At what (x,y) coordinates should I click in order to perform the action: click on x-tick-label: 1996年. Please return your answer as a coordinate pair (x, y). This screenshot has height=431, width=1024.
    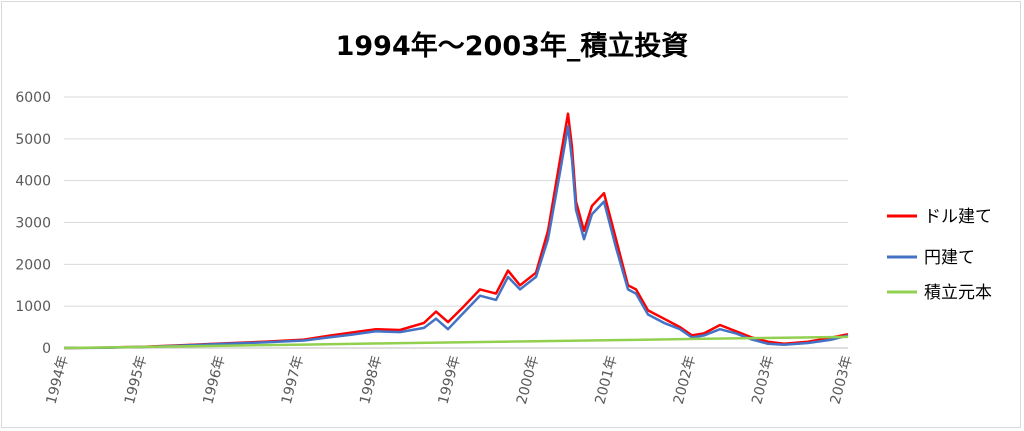
    Looking at the image, I should click on (214, 380).